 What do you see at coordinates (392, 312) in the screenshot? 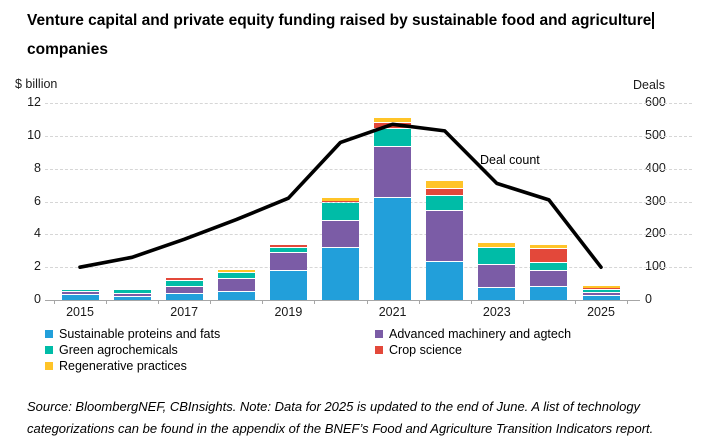
I see `x-axis-label-2021: 2021` at bounding box center [392, 312].